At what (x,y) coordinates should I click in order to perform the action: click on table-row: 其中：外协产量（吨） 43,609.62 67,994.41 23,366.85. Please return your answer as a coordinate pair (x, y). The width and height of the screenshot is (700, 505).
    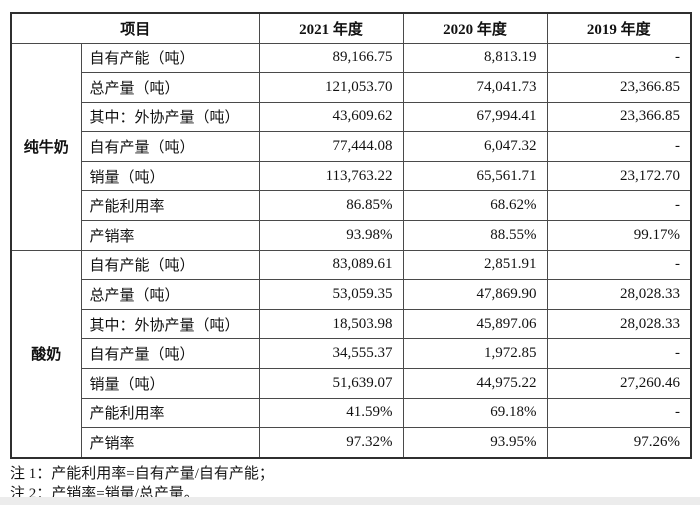
    Looking at the image, I should click on (351, 117).